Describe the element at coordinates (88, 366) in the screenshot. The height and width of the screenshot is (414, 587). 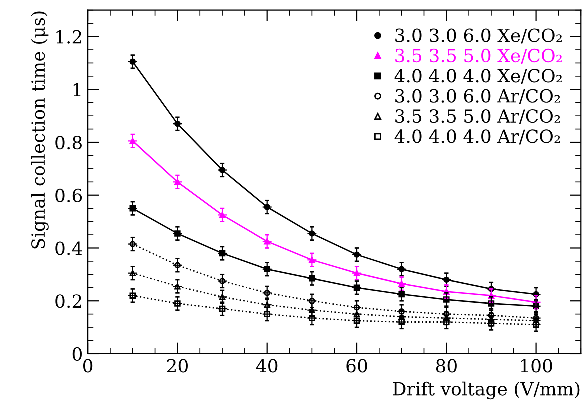
I see `x-tick-label: 0` at that location.